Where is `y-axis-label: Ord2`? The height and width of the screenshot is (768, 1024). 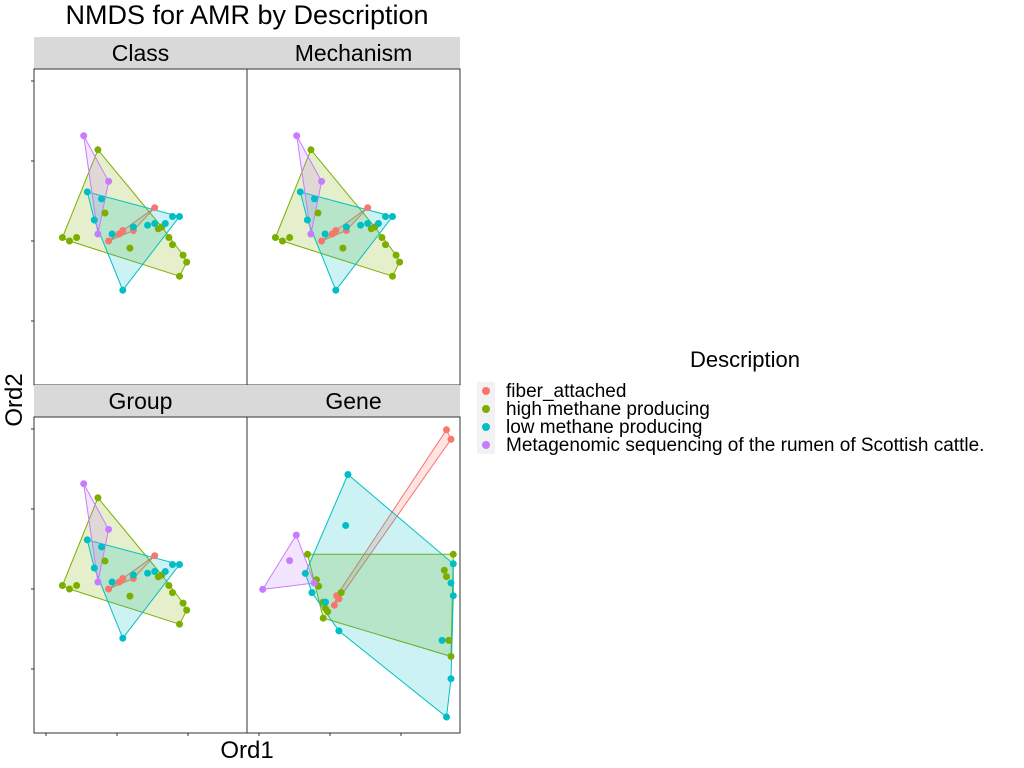
y-axis-label: Ord2 is located at coordinates (14, 399).